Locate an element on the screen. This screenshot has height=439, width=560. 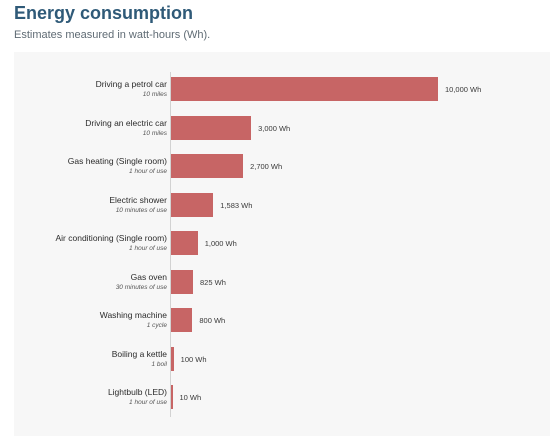
chart-subtitle: Estimates measured in watt-hours (Wh). is located at coordinates (112, 35).